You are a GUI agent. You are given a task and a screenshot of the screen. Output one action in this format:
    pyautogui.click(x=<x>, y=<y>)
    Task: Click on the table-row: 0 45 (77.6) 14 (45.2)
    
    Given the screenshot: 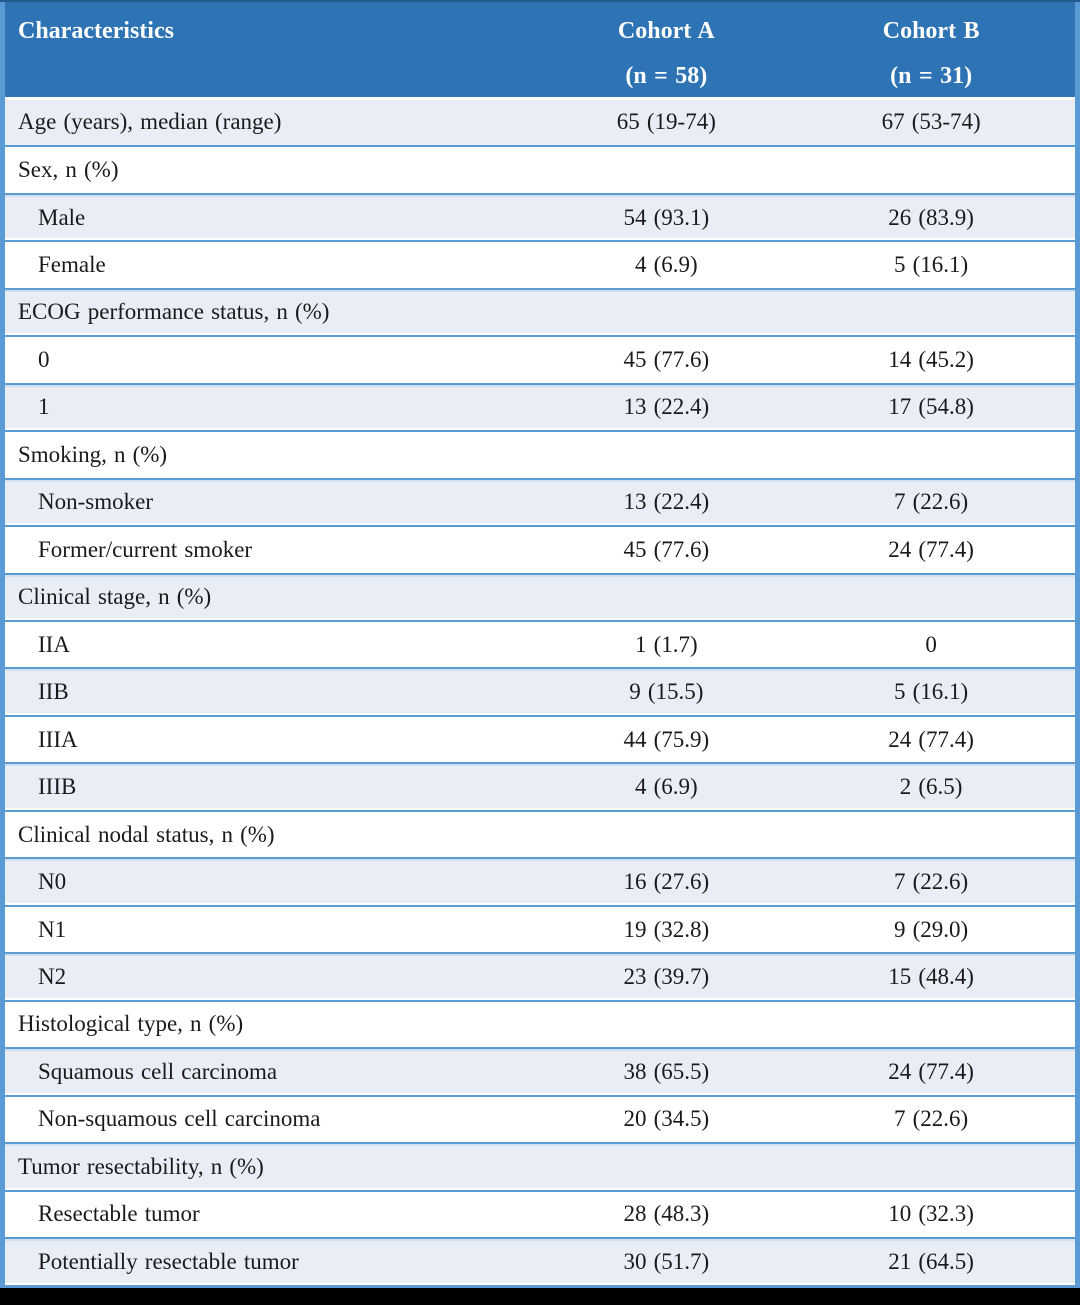 What is the action you would take?
    pyautogui.click(x=540, y=359)
    